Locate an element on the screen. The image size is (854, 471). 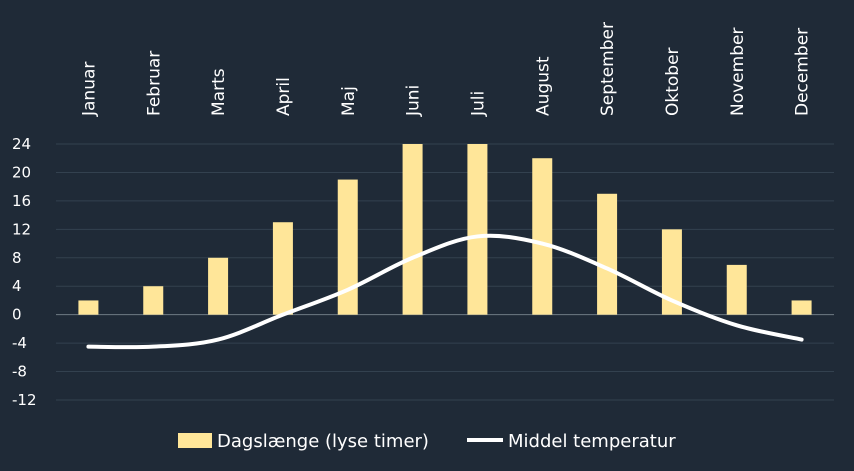
y-tick-label: 8 is located at coordinates (17, 258).